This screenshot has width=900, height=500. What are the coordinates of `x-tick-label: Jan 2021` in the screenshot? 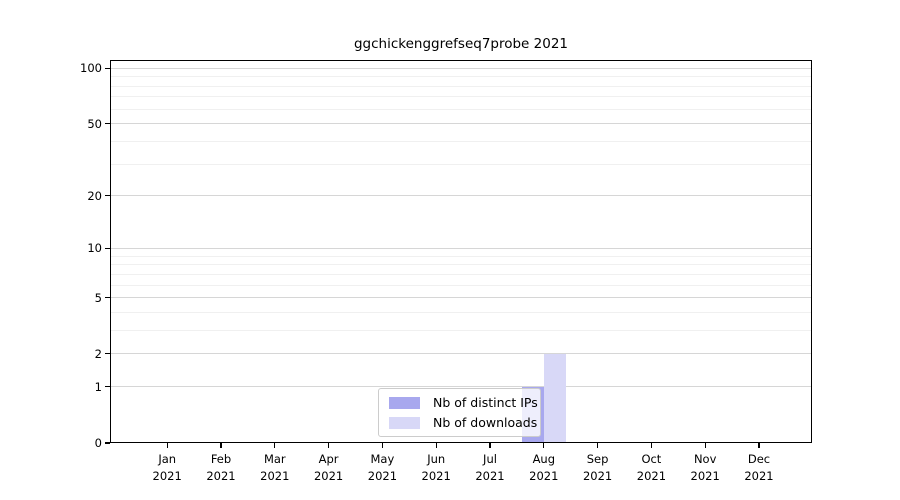 It's located at (167, 467).